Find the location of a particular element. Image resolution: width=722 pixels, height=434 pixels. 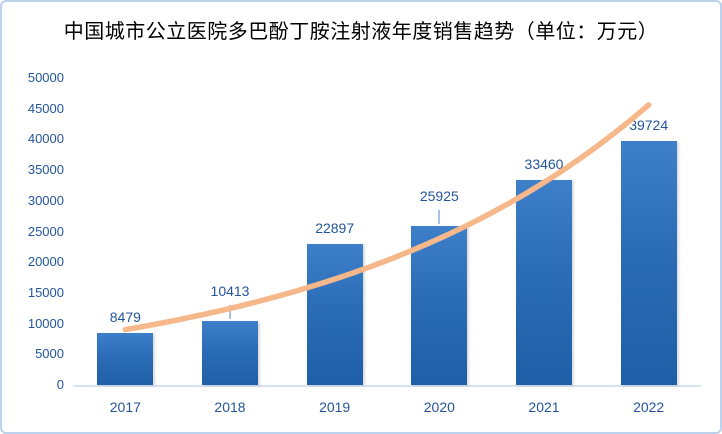

x-axis-tick-label: 2022 is located at coordinates (649, 407).